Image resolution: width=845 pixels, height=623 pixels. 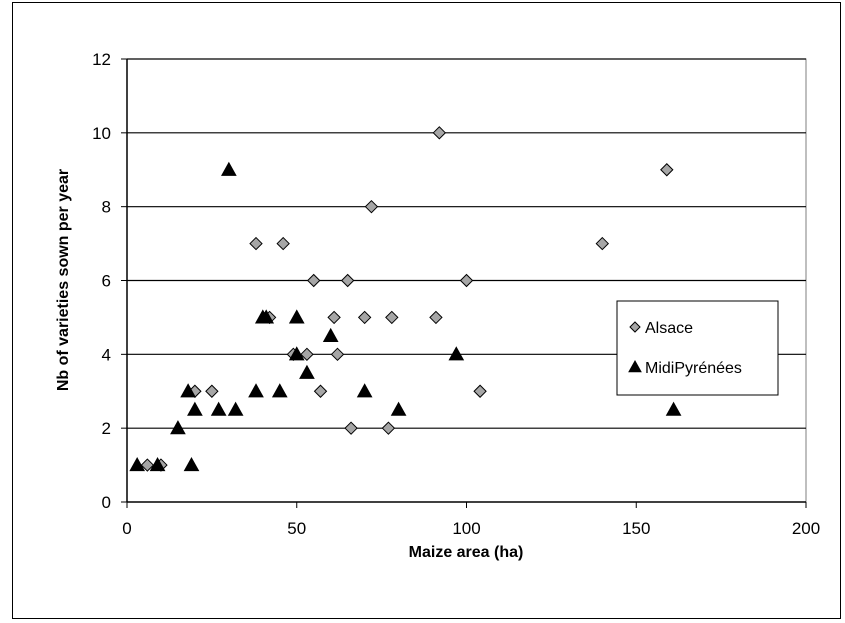 I want to click on legend-marker-alsace, so click(x=635, y=327).